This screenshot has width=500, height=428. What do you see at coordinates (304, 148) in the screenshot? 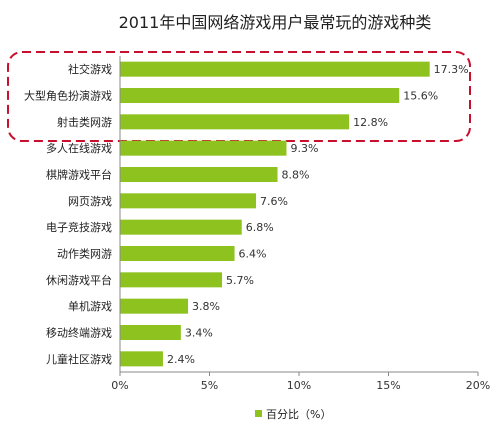
I see `value-label-3: 9.3%` at bounding box center [304, 148].